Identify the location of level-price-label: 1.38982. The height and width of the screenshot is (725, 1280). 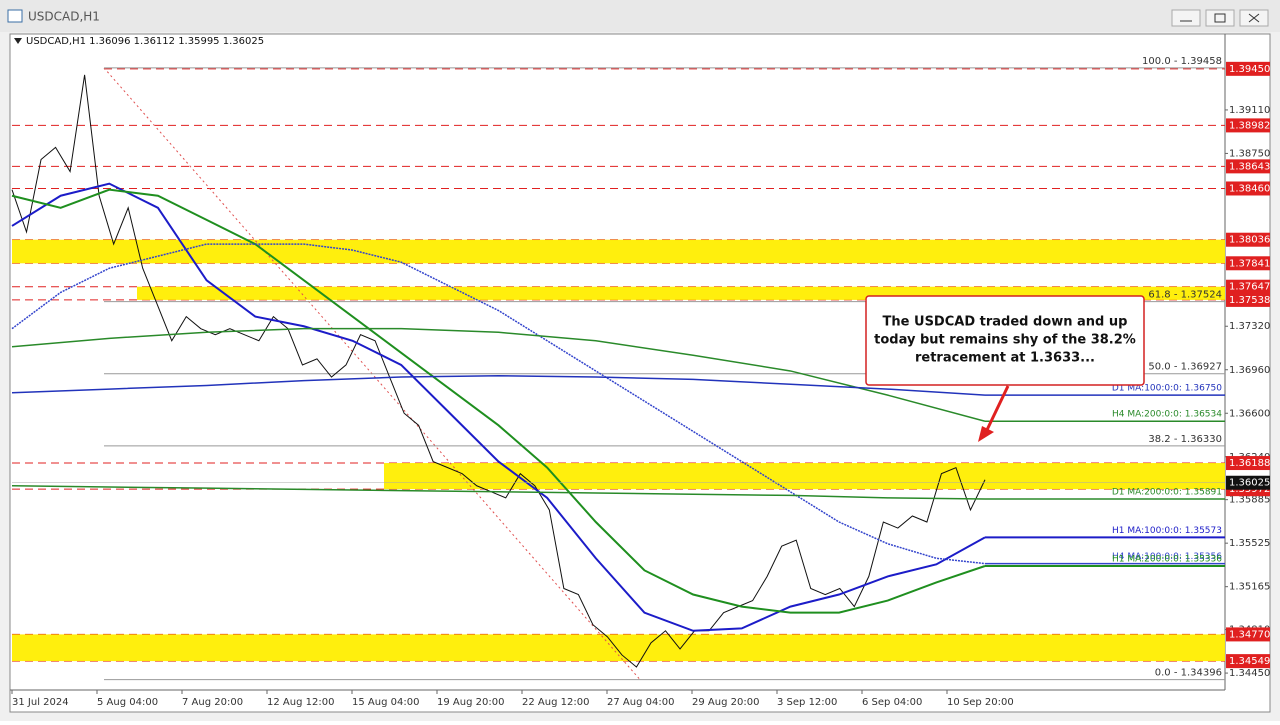
(1249, 125).